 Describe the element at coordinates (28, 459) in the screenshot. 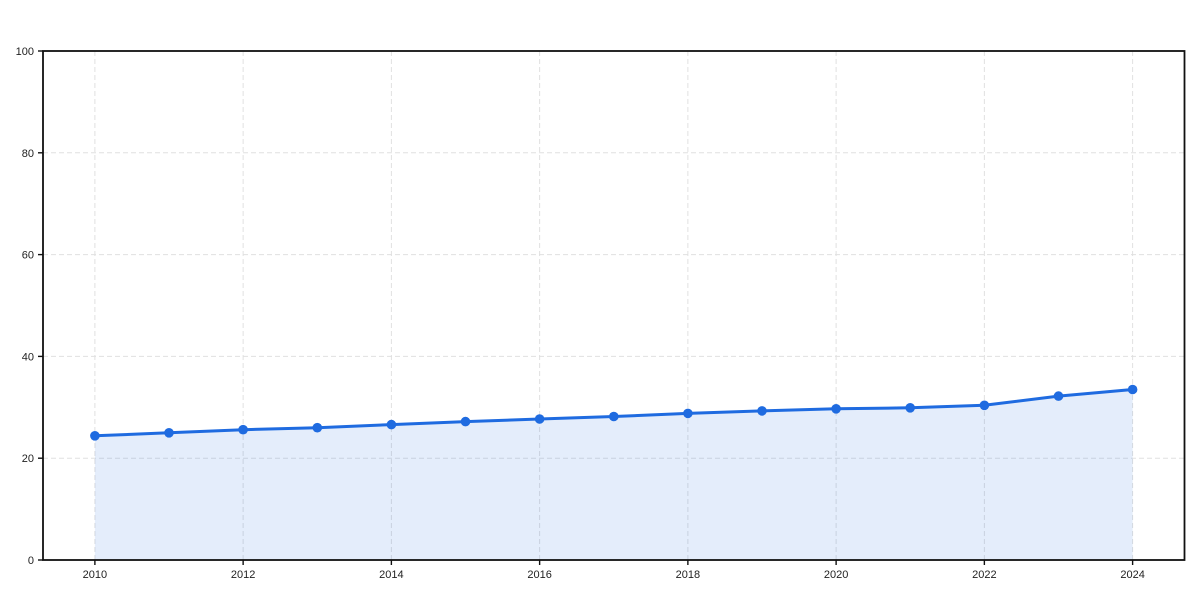

I see `y-axis-tick-label: 20` at that location.